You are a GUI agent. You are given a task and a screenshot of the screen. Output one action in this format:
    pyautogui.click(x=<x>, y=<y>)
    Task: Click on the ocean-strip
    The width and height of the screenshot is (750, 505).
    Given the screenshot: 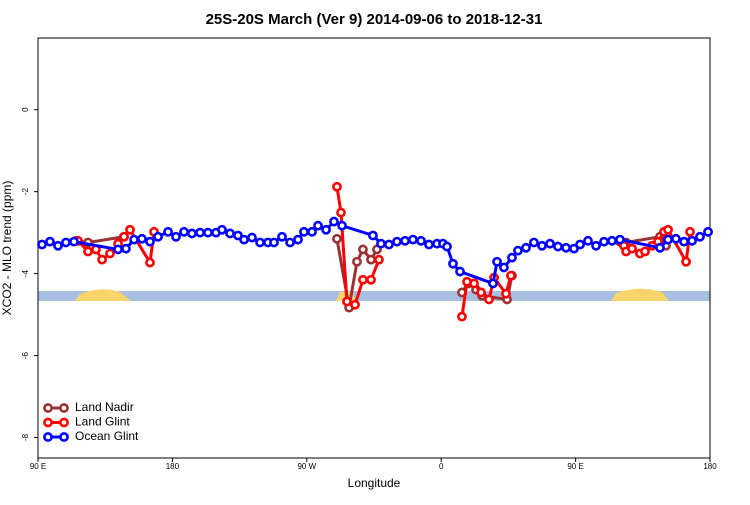 What is the action you would take?
    pyautogui.click(x=374, y=296)
    